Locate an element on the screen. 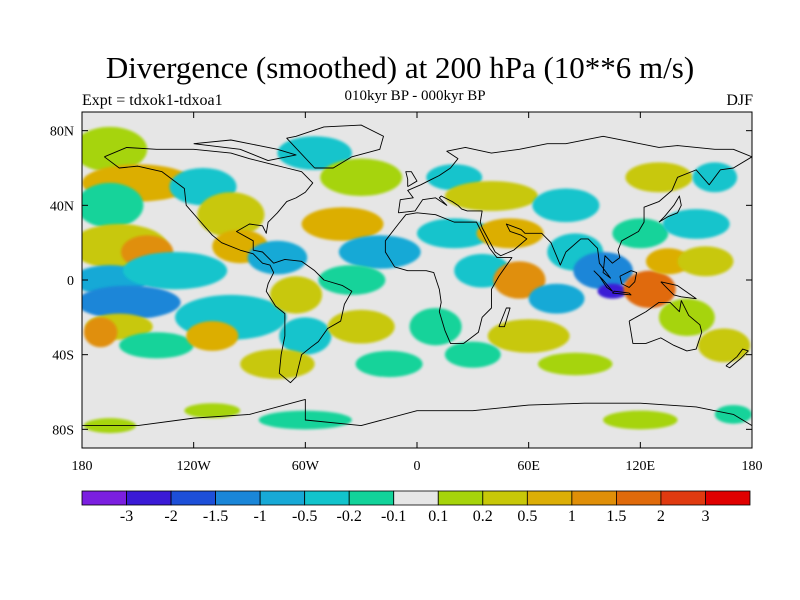 The image size is (800, 600). colorbar-label: -0.2 is located at coordinates (349, 516).